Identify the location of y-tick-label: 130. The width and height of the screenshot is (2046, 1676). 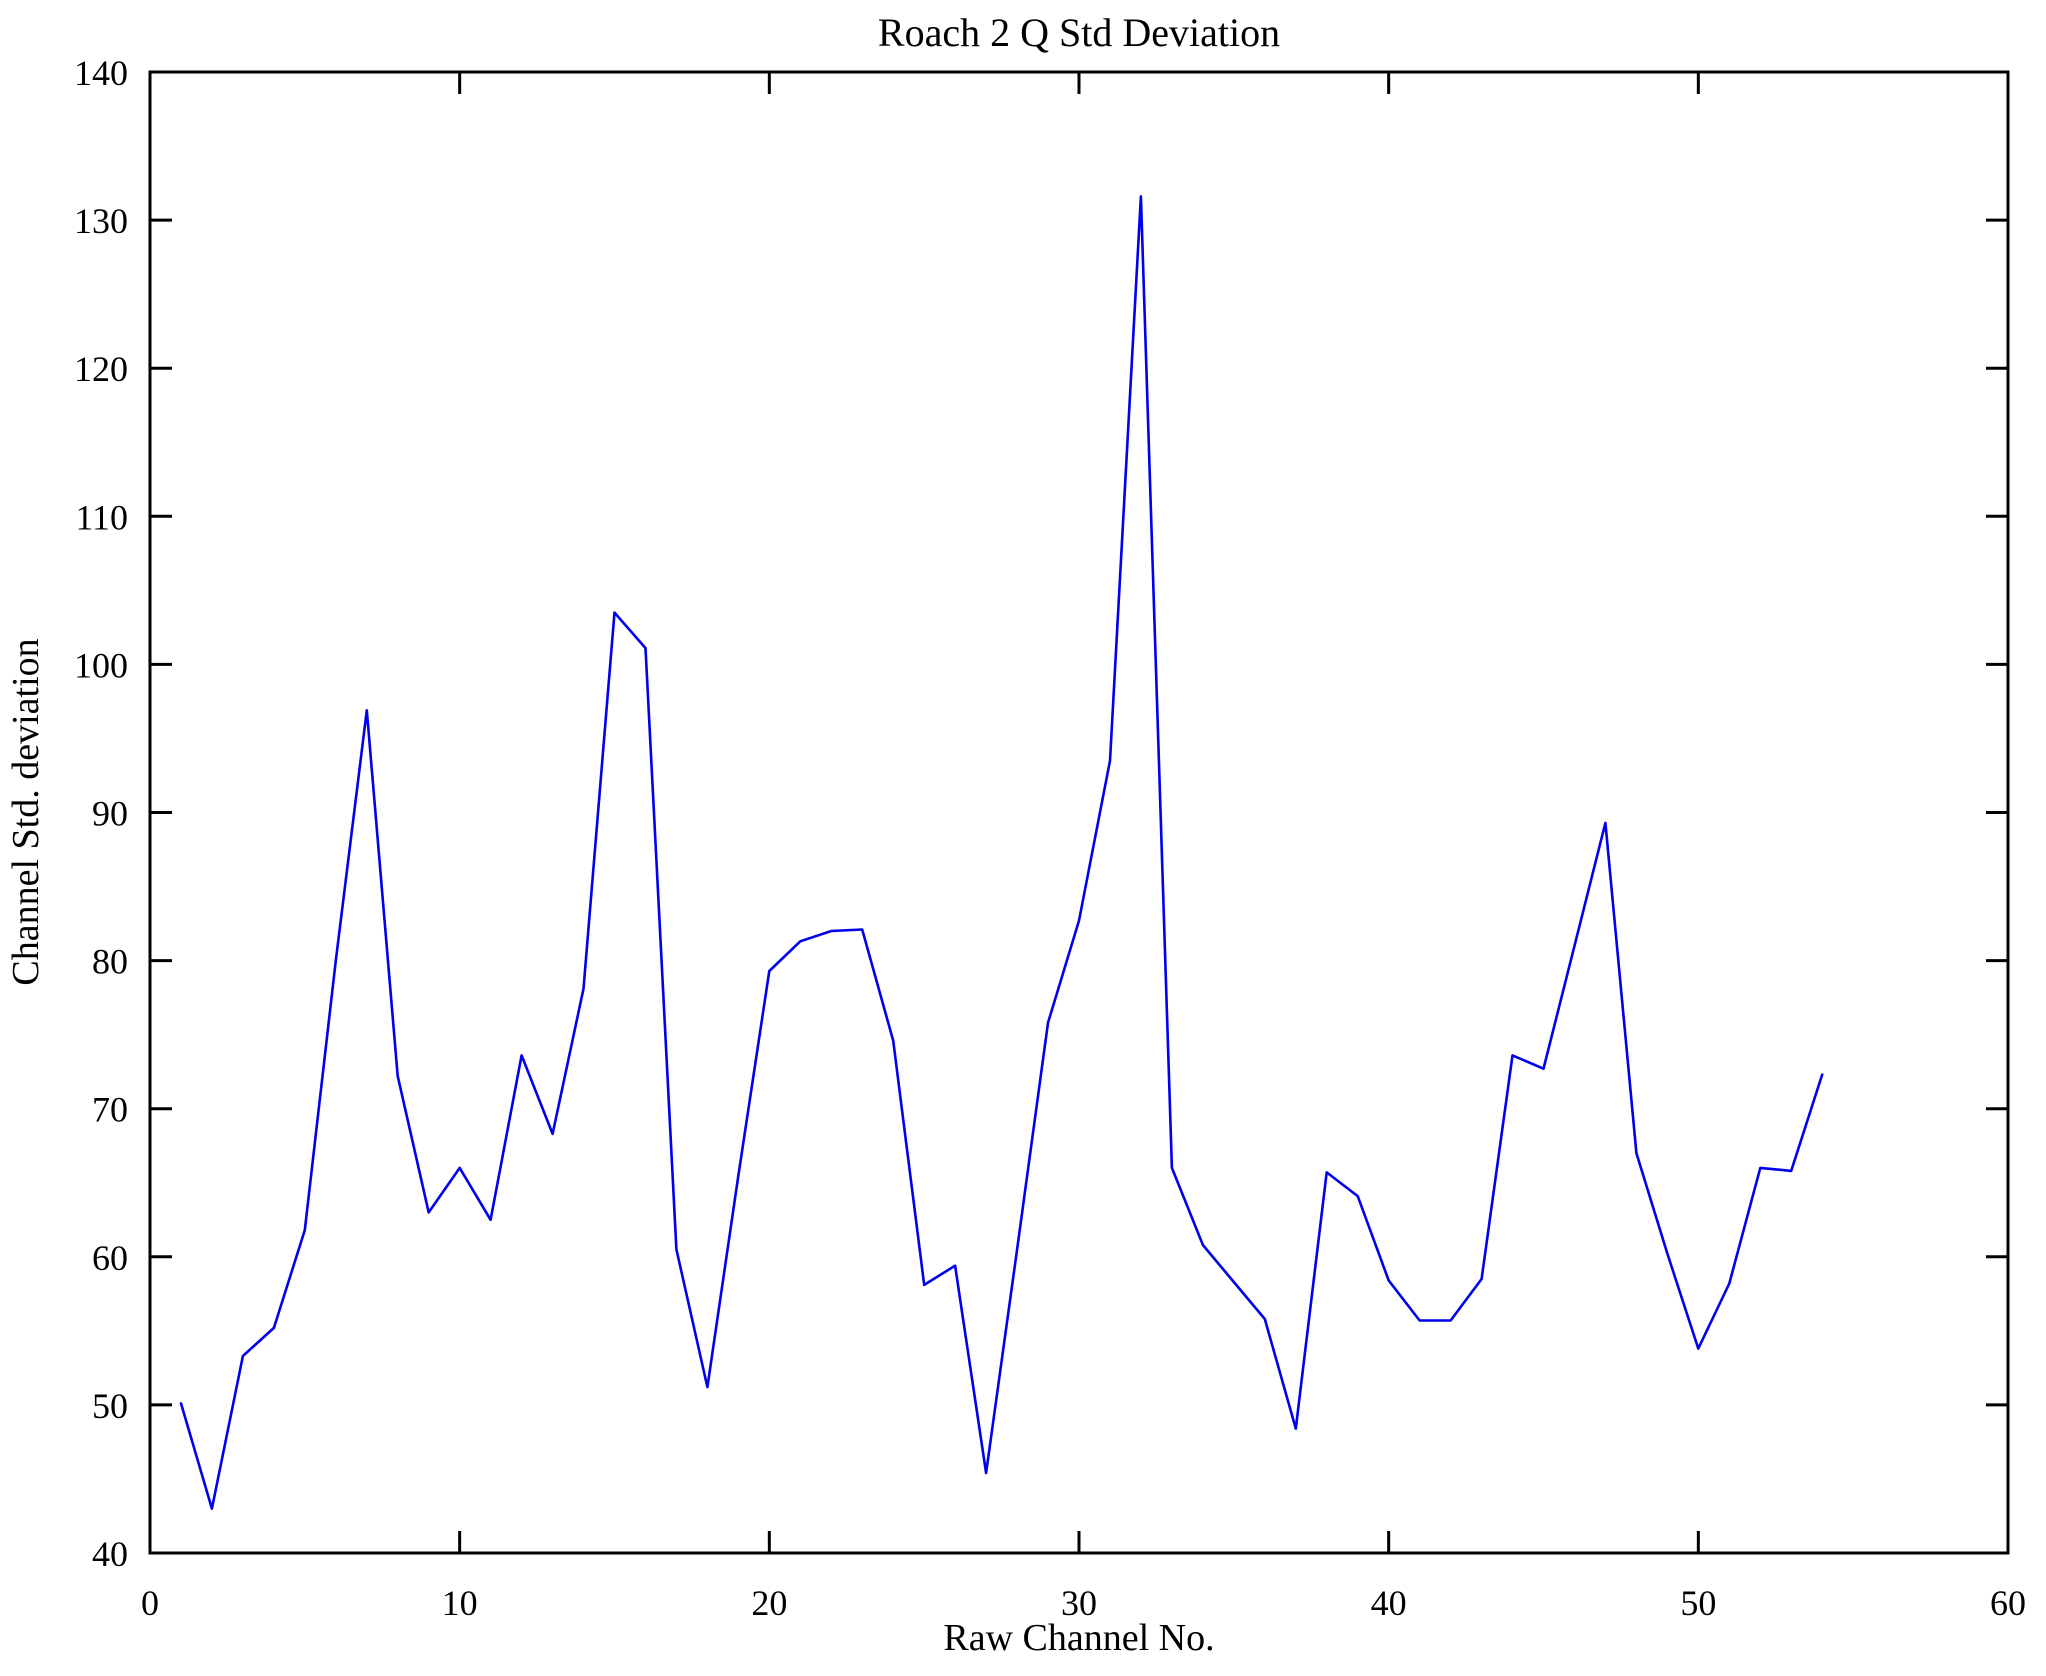
(101, 221).